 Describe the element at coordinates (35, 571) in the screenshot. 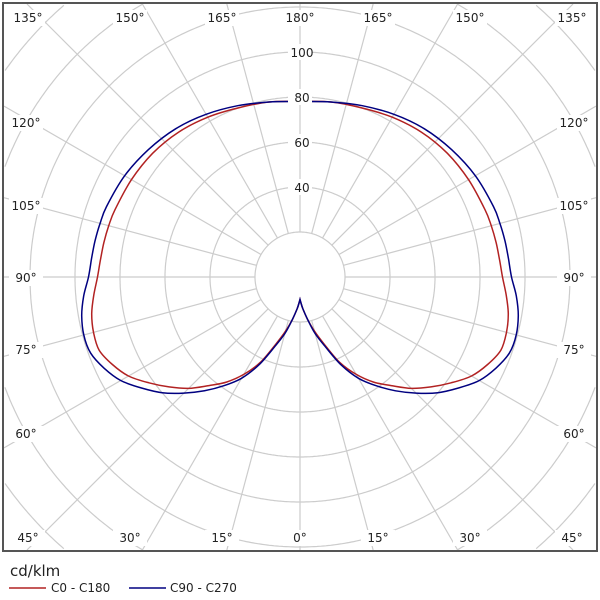

I see `unit-label: cd/klm` at that location.